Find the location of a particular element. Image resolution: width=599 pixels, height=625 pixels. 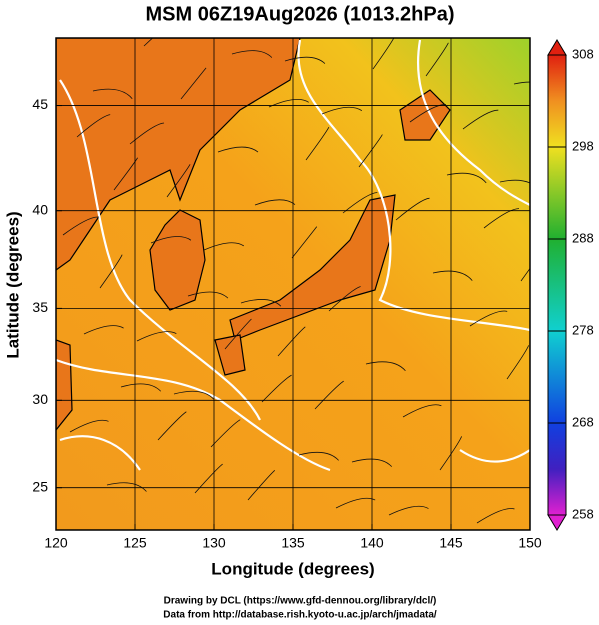

y-tick-label: 40 is located at coordinates (40, 209).